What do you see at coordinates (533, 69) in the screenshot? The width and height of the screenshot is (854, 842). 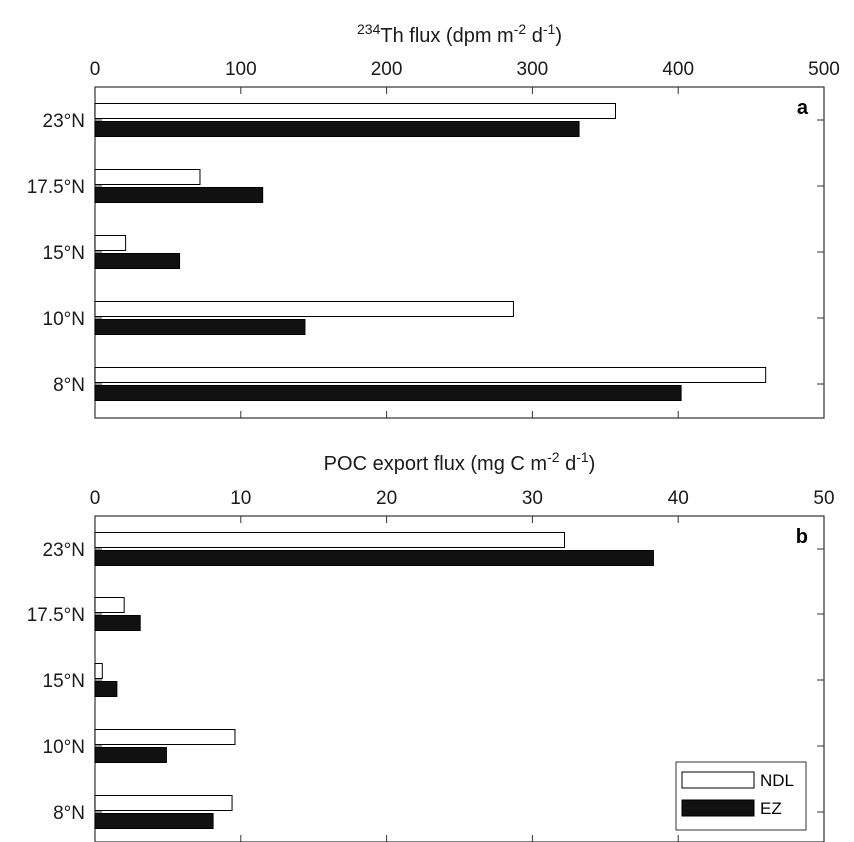 I see `x-tick-label: 300` at bounding box center [533, 69].